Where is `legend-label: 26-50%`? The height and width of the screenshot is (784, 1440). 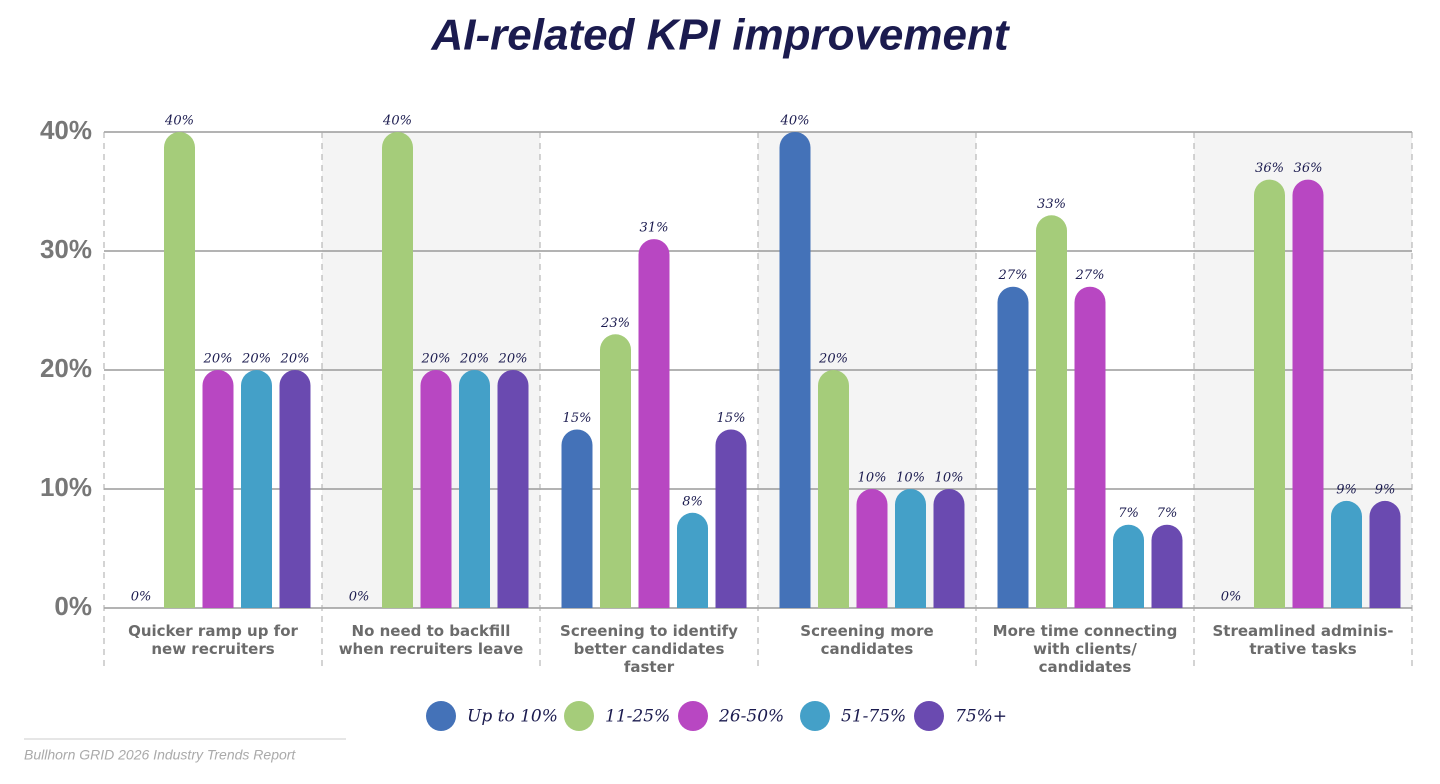 legend-label: 26-50% is located at coordinates (751, 717).